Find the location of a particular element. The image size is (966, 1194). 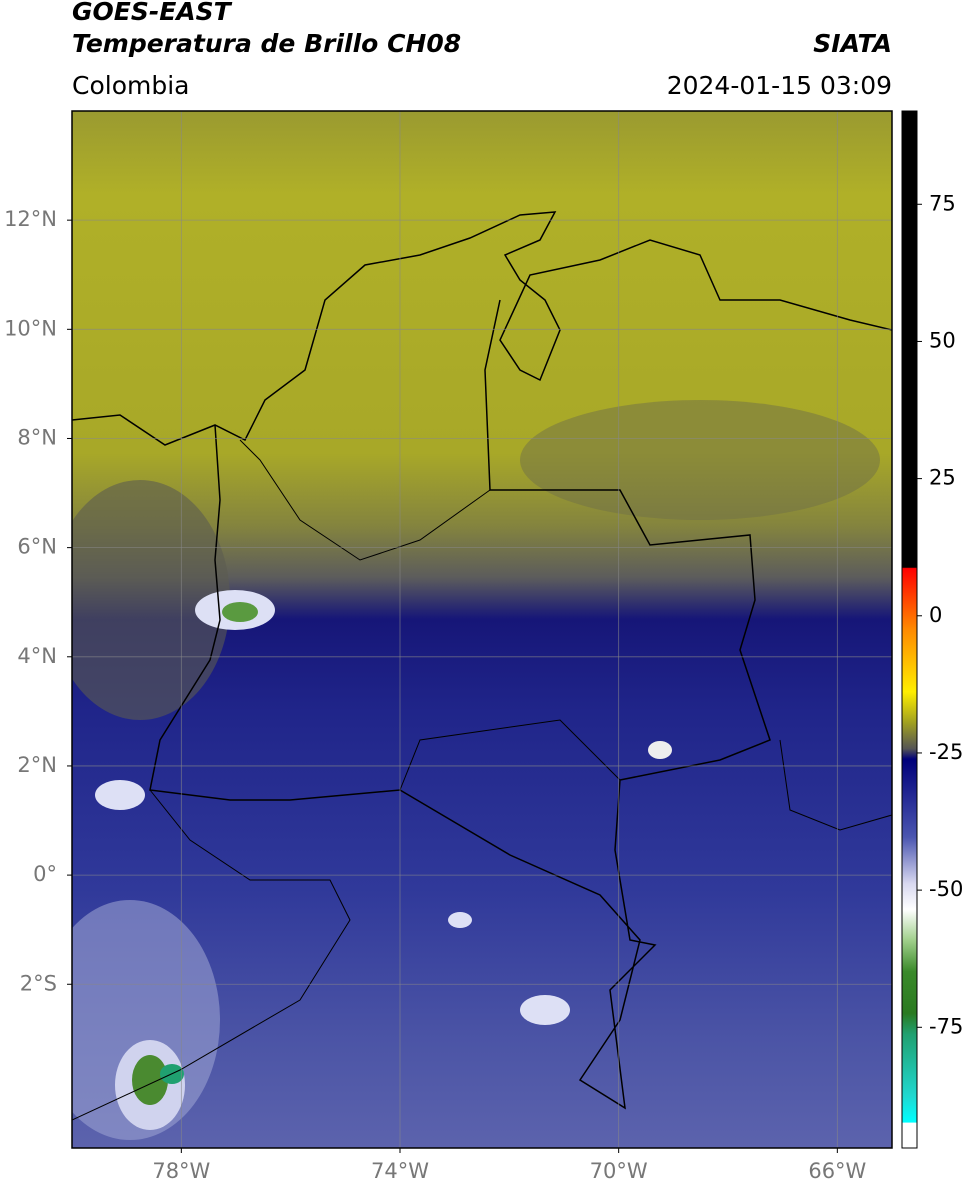

colorbar-tick-label: 75 is located at coordinates (942, 203).